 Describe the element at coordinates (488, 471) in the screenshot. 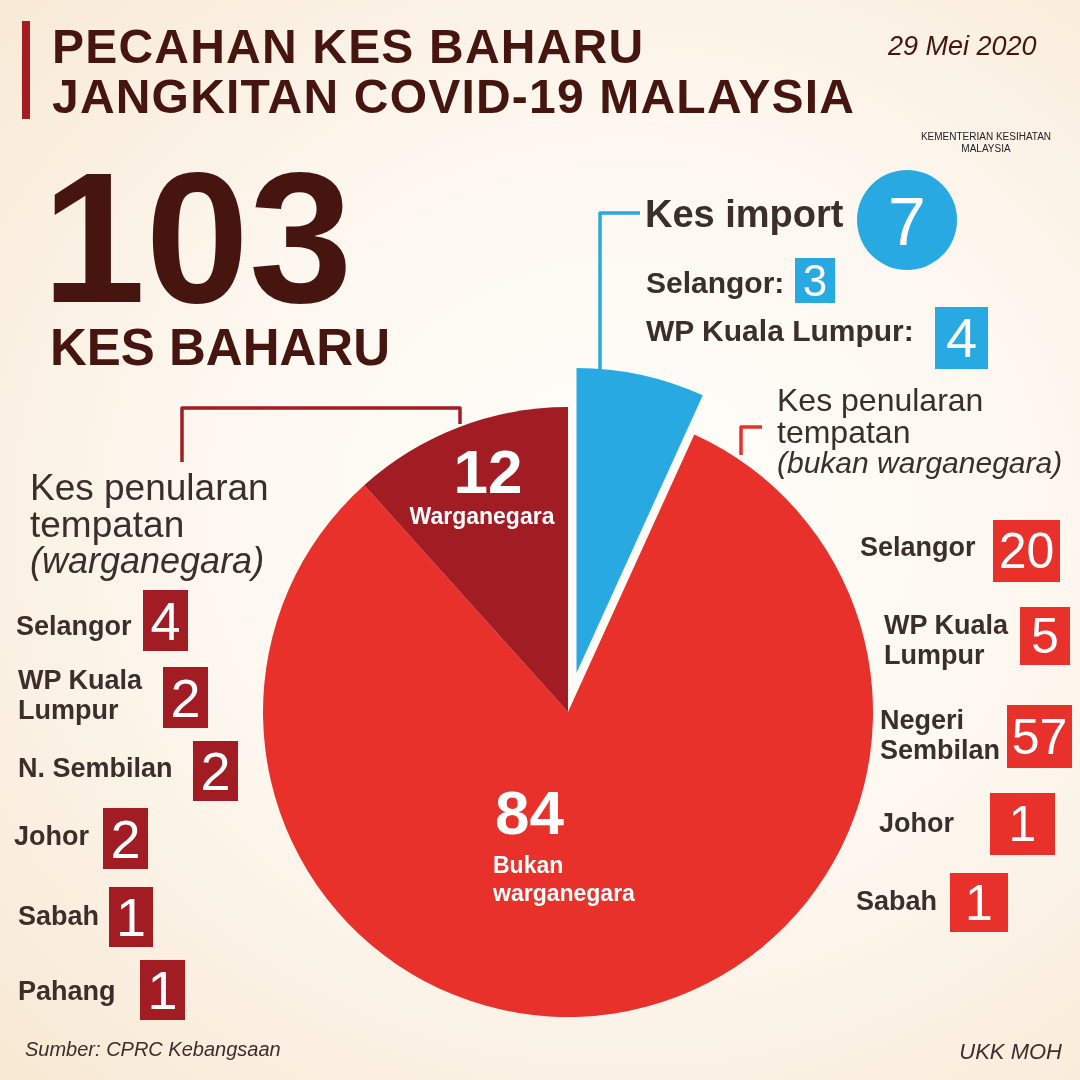

I see `data-label: 12` at that location.